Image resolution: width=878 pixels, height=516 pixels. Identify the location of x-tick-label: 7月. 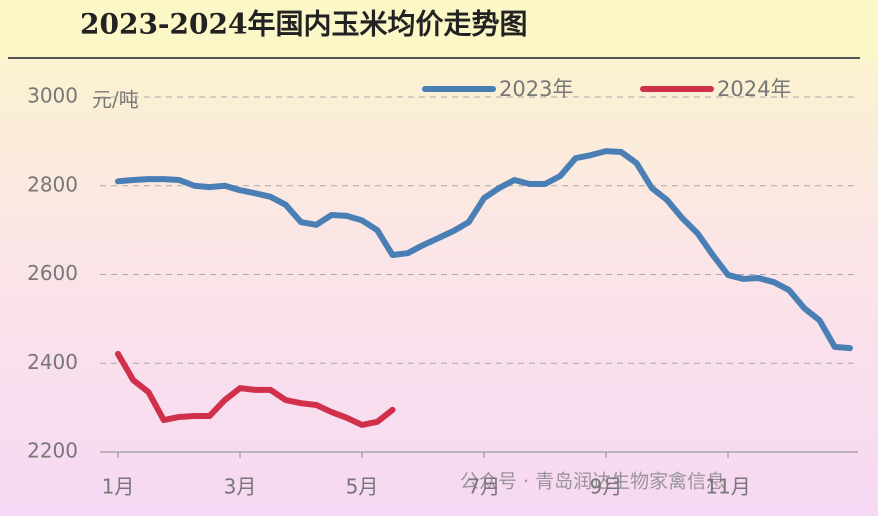
(484, 487).